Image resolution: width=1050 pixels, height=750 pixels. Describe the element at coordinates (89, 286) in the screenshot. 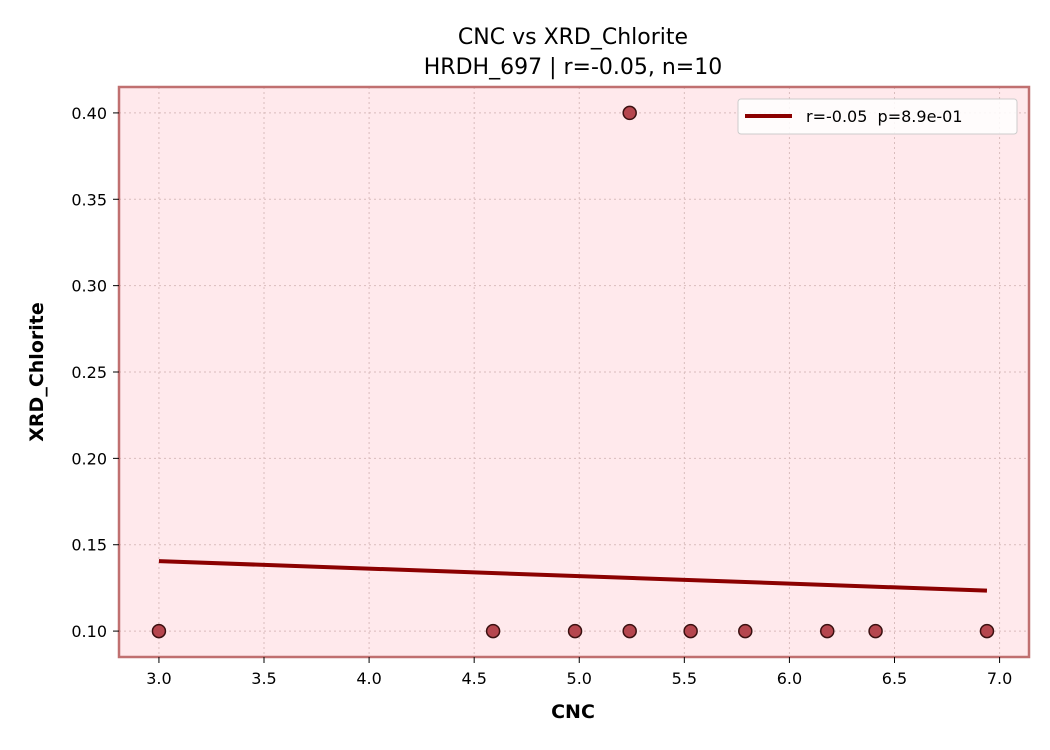

I see `y-tick-label: 0.30` at that location.